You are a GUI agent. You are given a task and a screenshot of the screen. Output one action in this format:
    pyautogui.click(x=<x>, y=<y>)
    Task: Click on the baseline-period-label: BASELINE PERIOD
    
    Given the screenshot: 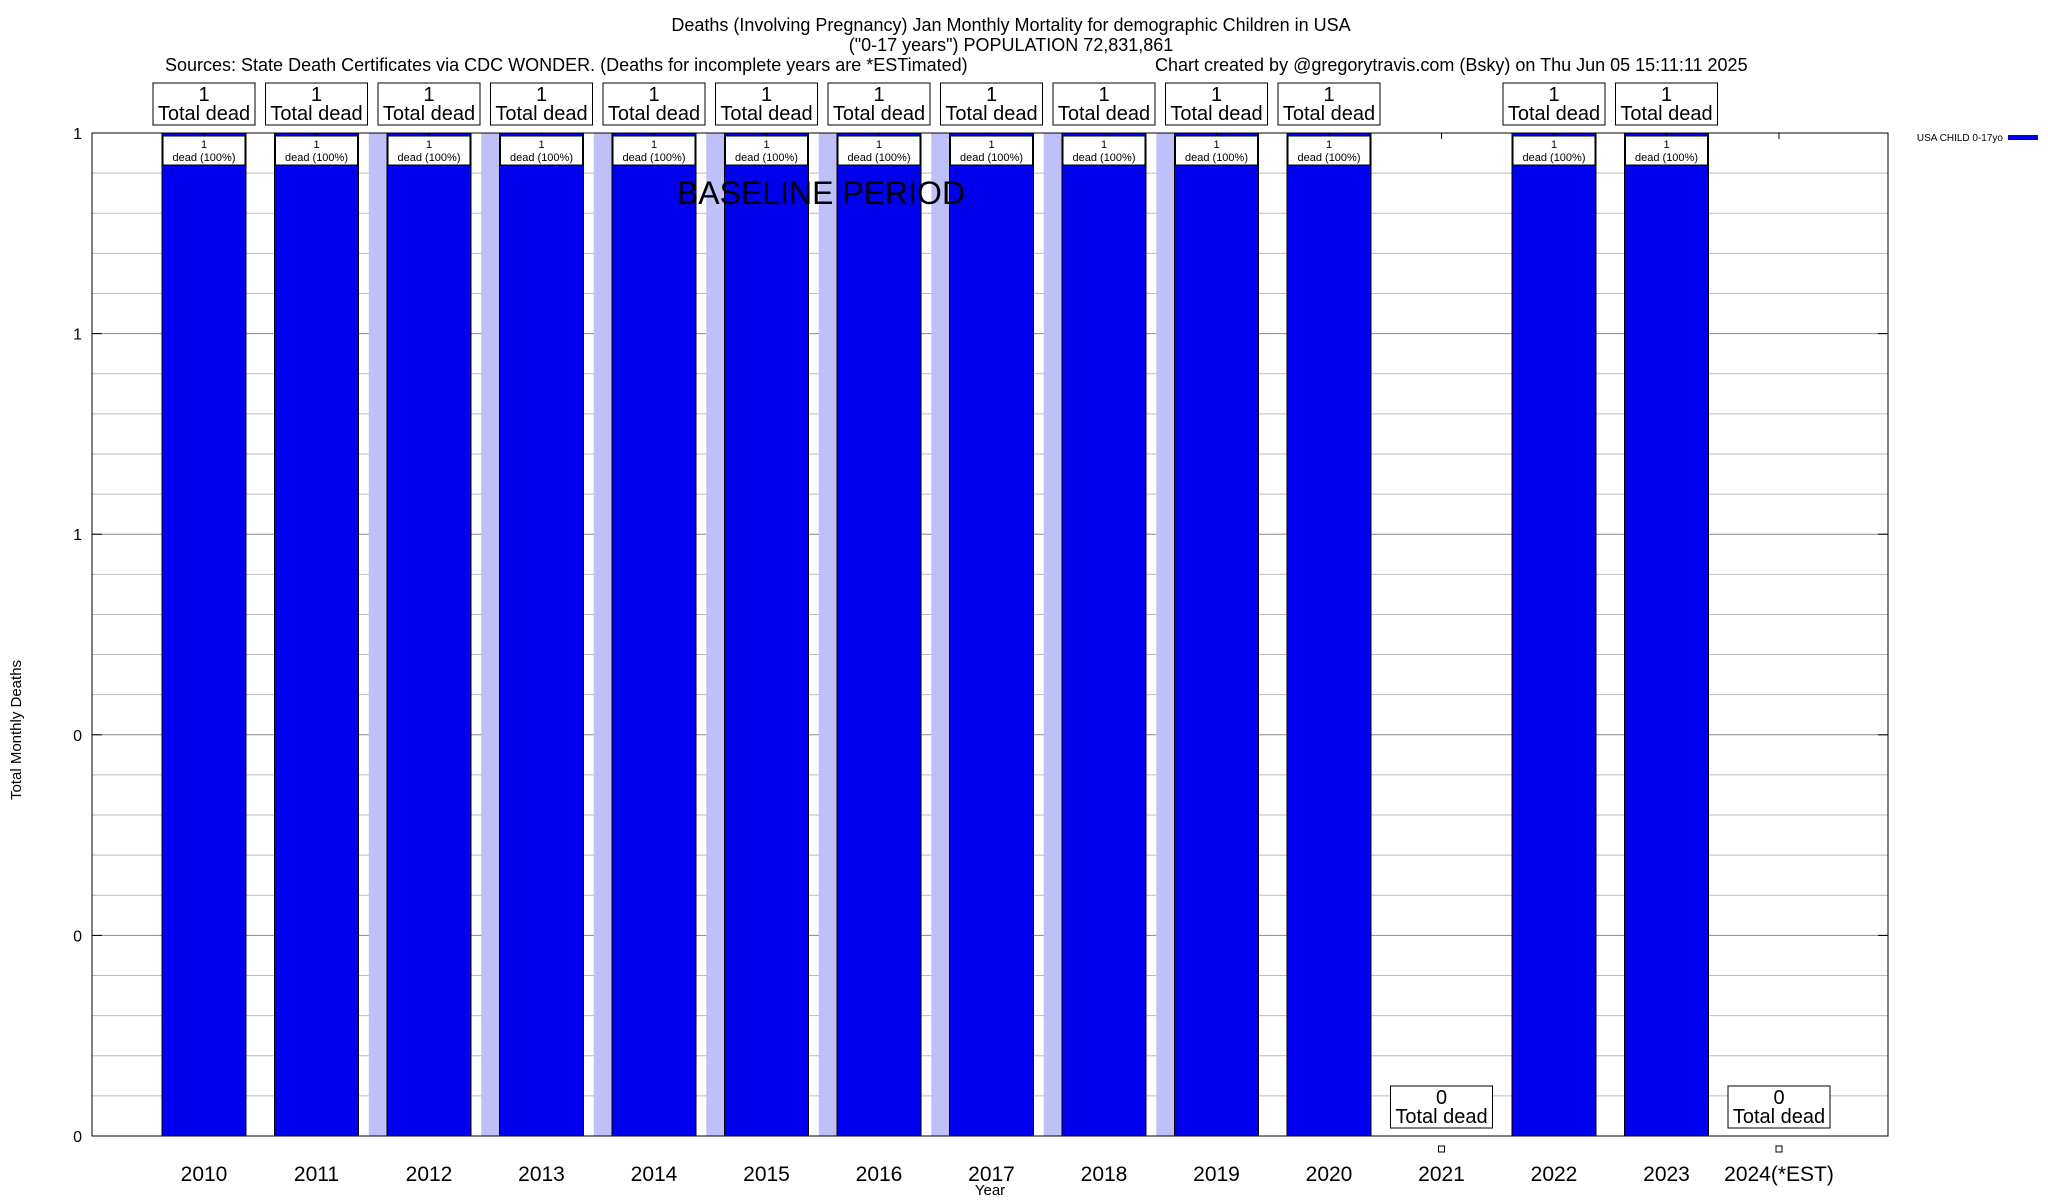 What is the action you would take?
    pyautogui.click(x=821, y=193)
    